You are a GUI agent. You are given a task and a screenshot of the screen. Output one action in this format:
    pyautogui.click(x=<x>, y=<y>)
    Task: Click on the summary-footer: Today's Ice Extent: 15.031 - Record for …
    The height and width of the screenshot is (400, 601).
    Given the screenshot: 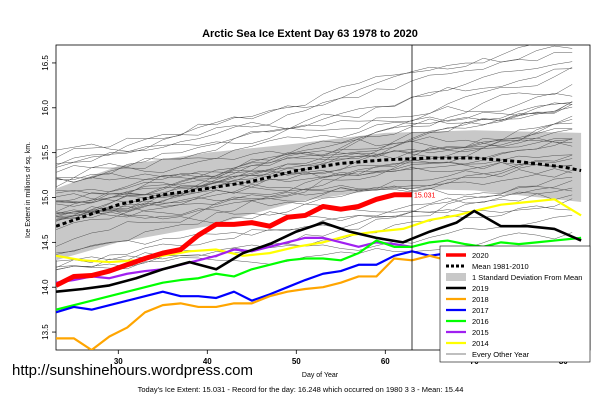 What is the action you would take?
    pyautogui.click(x=300, y=389)
    